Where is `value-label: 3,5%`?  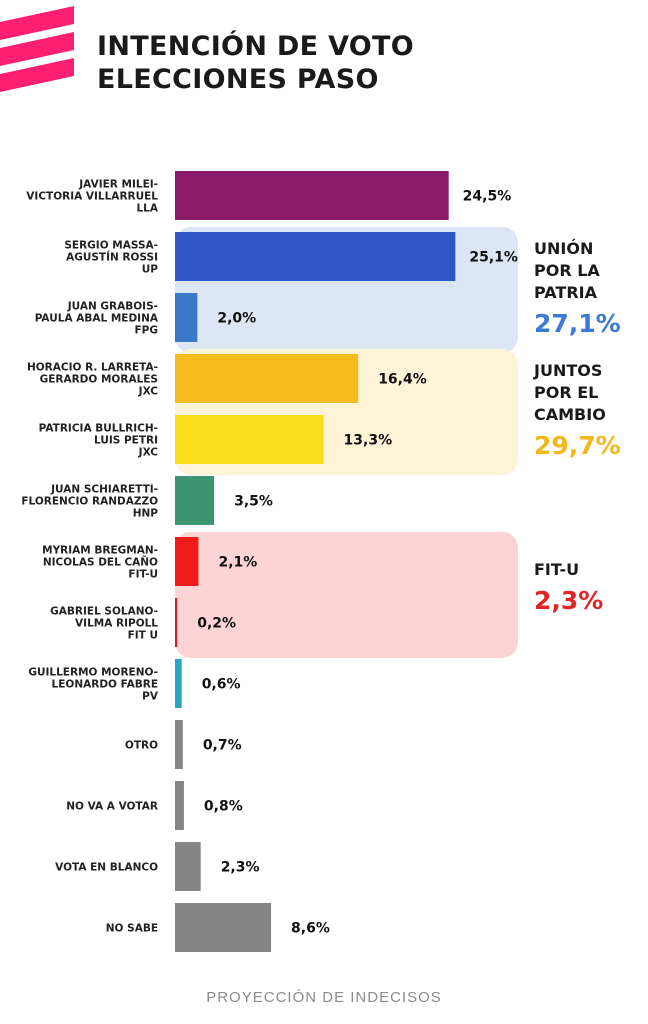
value-label: 3,5% is located at coordinates (253, 502).